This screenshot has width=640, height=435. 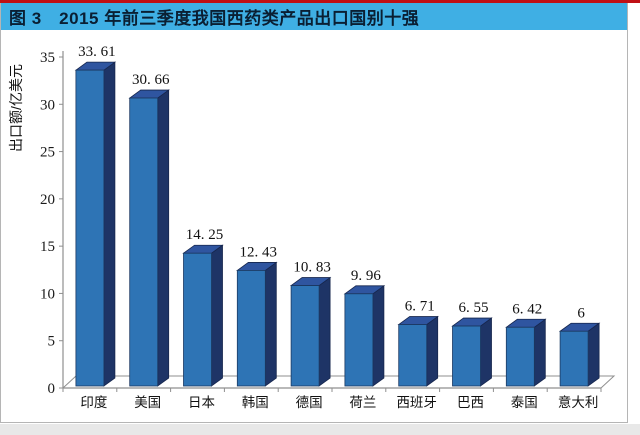 What do you see at coordinates (470, 402) in the screenshot?
I see `x-axis-label: 巴西` at bounding box center [470, 402].